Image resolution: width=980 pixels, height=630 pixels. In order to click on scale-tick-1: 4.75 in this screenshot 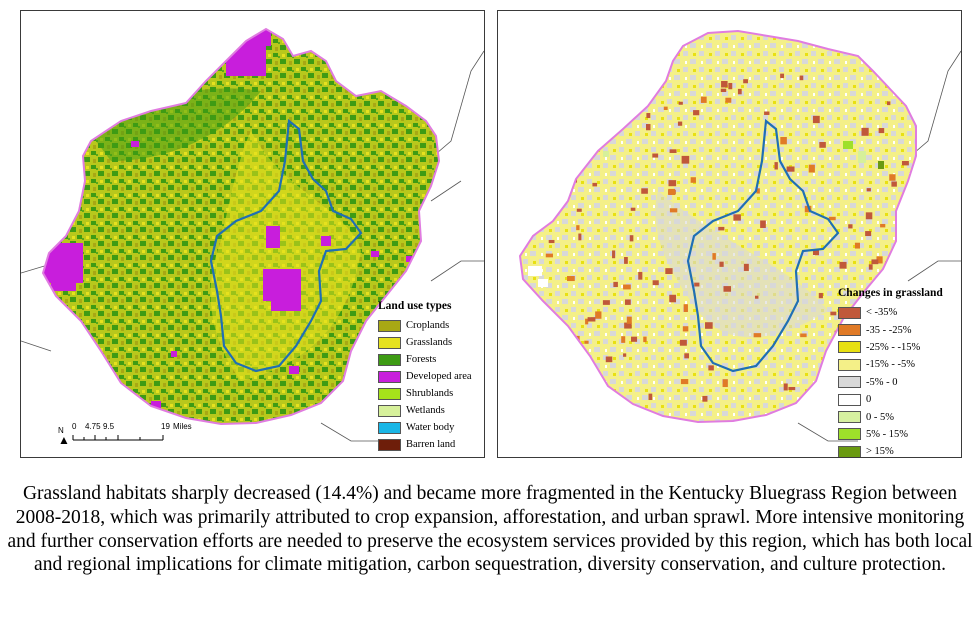, I will do `click(93, 426)`.